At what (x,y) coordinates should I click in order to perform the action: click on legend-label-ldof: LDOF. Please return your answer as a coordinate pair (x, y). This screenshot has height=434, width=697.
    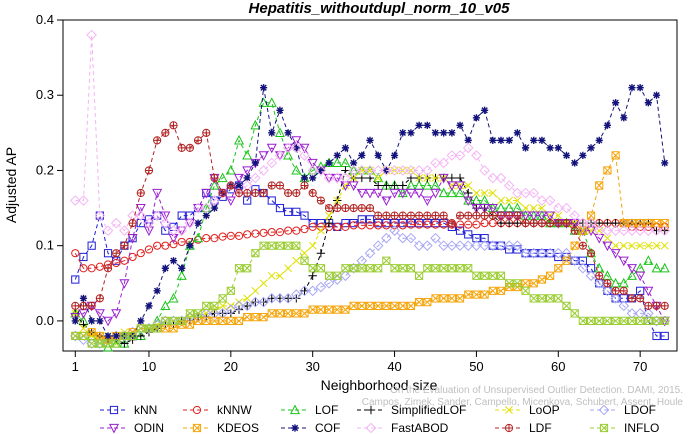
    Looking at the image, I should click on (640, 410).